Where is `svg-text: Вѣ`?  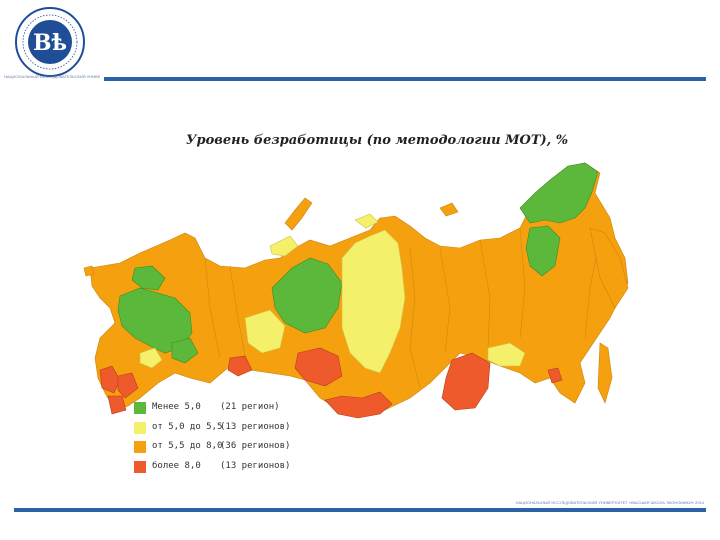
svg-text: Вѣ is located at coordinates (50, 43).